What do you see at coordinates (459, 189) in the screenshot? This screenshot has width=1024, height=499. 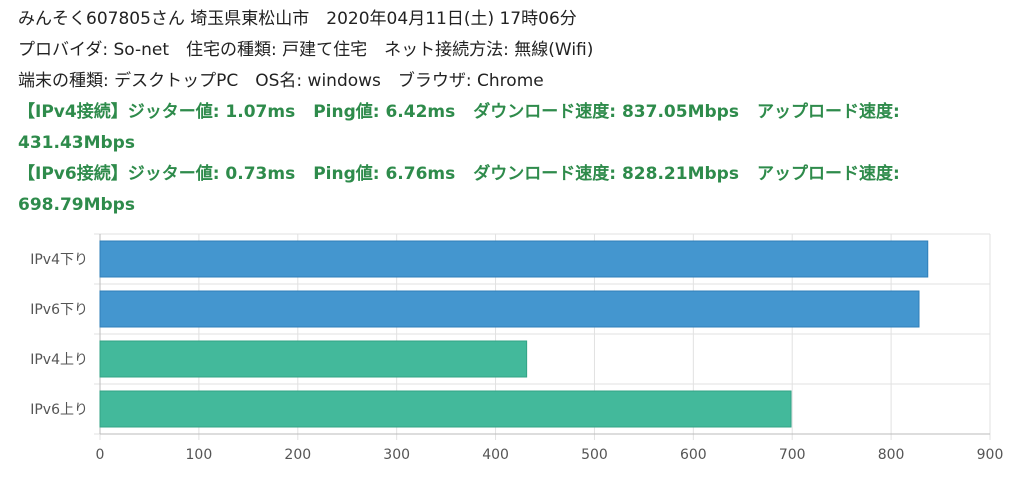 I see `ipv6-upload: アップロード速度: 698.79Mbps` at bounding box center [459, 189].